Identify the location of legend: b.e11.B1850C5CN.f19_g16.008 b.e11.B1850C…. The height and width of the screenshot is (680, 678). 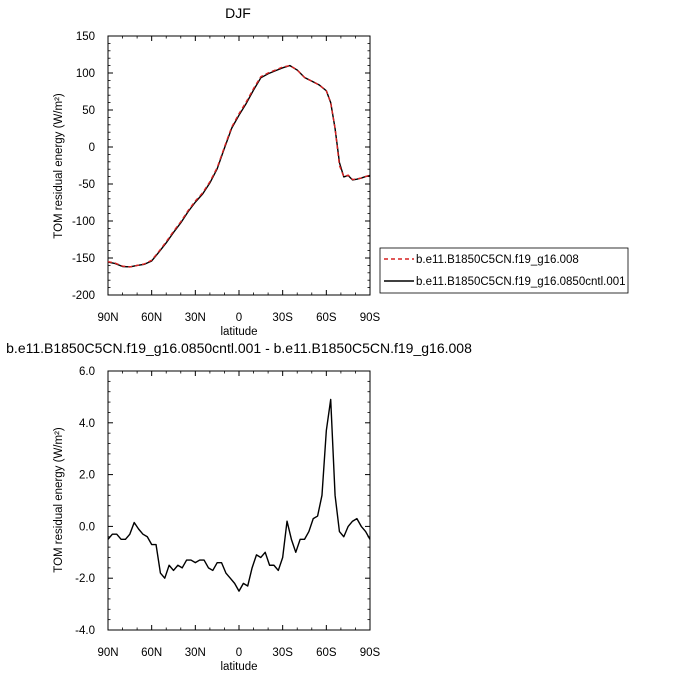
(504, 270).